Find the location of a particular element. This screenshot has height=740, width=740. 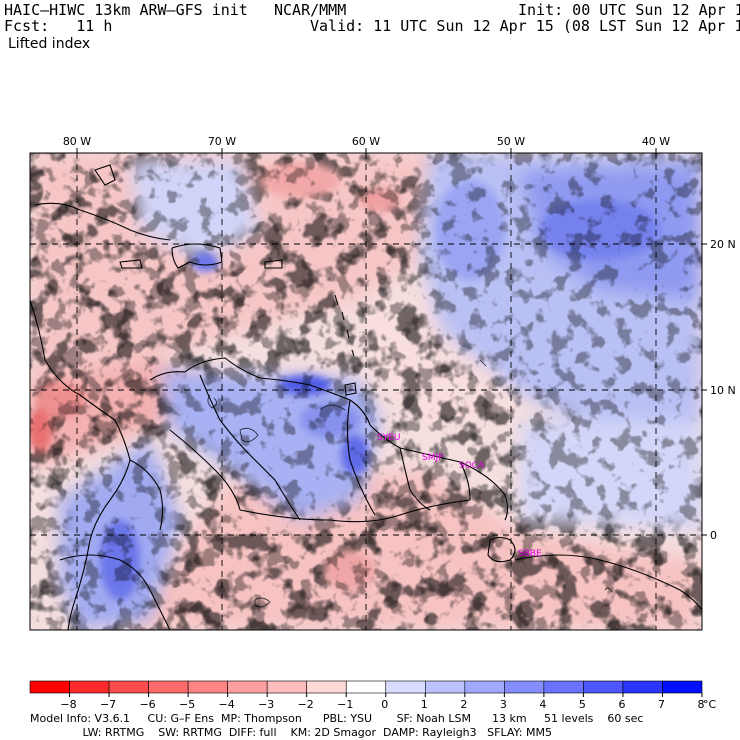

init-time: Init: 00 UTC Sun 12 Apr 15 is located at coordinates (629, 10).